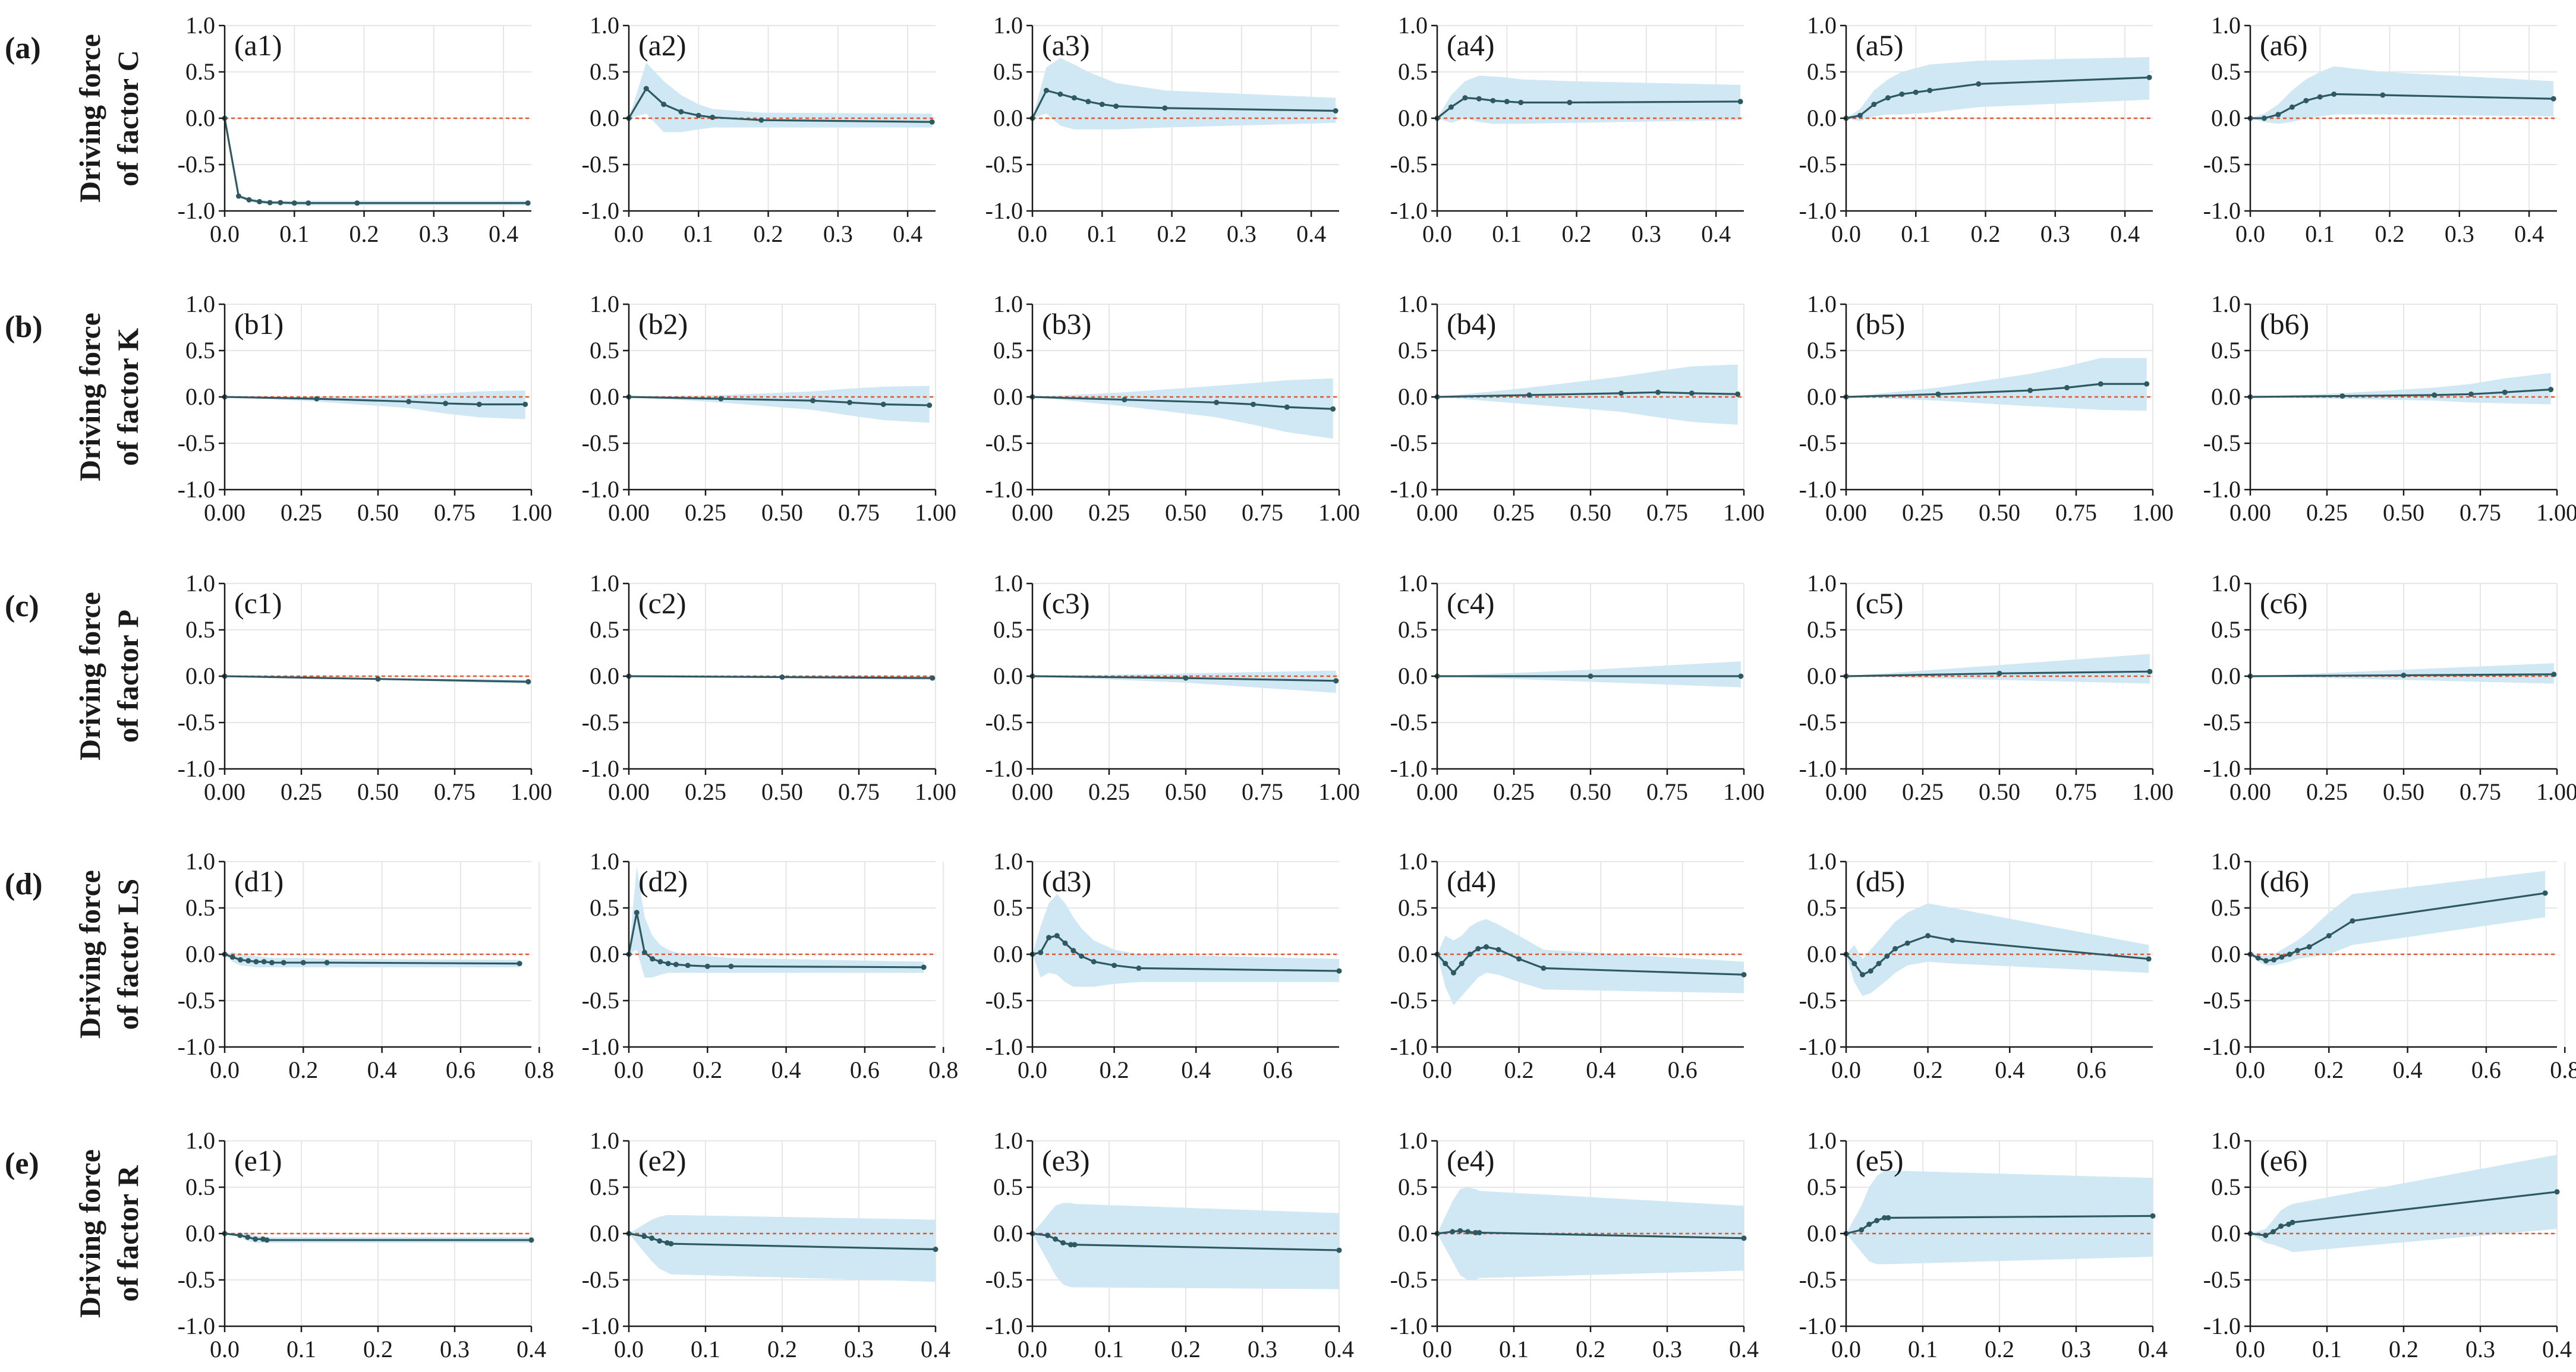 This screenshot has width=2576, height=1372. Describe the element at coordinates (366, 965) in the screenshot. I see `subplot-d1: 1.00.50.0-0.5-1.00.0 0.2 0.4 0.6 0.8(d1)` at that location.